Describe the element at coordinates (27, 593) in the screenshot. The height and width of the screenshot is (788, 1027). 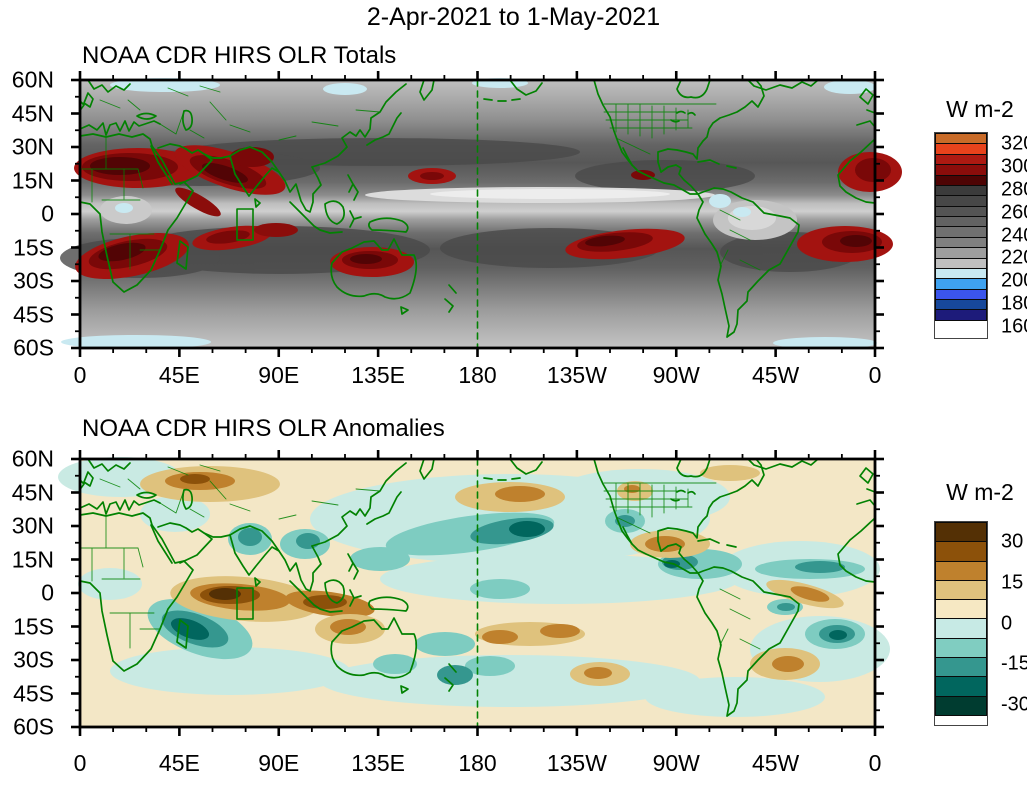
I see `anomalies-y-axis: 60N 45N 30N 15N 0 15S 30S 45S 60S` at that location.